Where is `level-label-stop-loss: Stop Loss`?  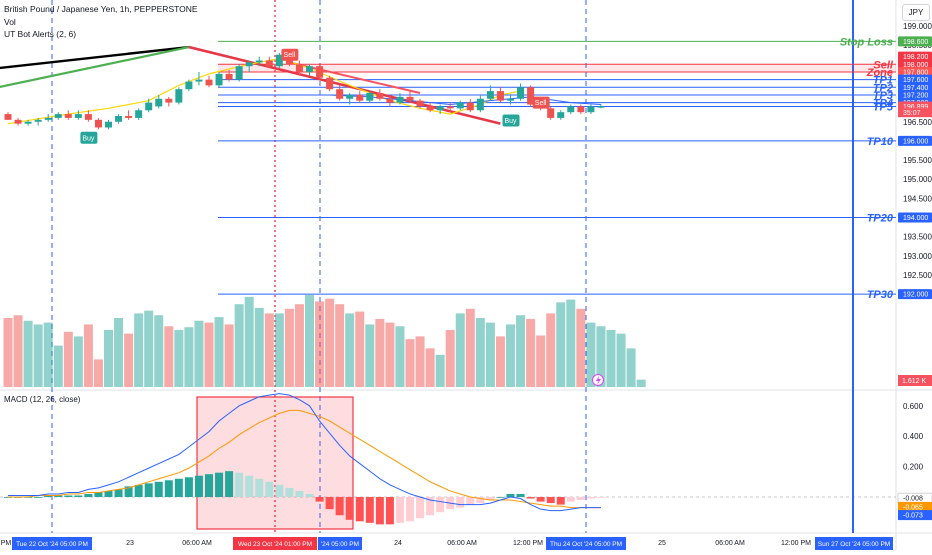
level-label-stop-loss: Stop Loss is located at coordinates (866, 42).